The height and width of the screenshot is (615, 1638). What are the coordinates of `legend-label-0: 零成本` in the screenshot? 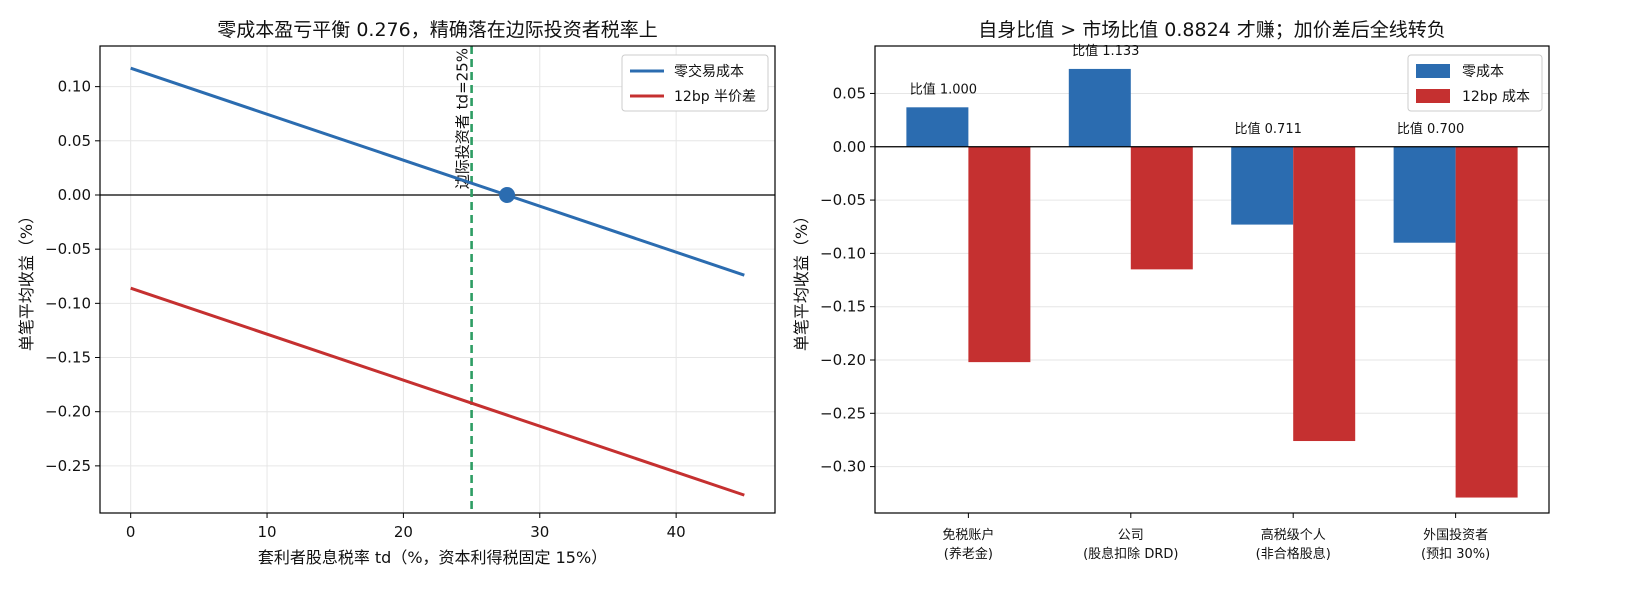 It's located at (1483, 72).